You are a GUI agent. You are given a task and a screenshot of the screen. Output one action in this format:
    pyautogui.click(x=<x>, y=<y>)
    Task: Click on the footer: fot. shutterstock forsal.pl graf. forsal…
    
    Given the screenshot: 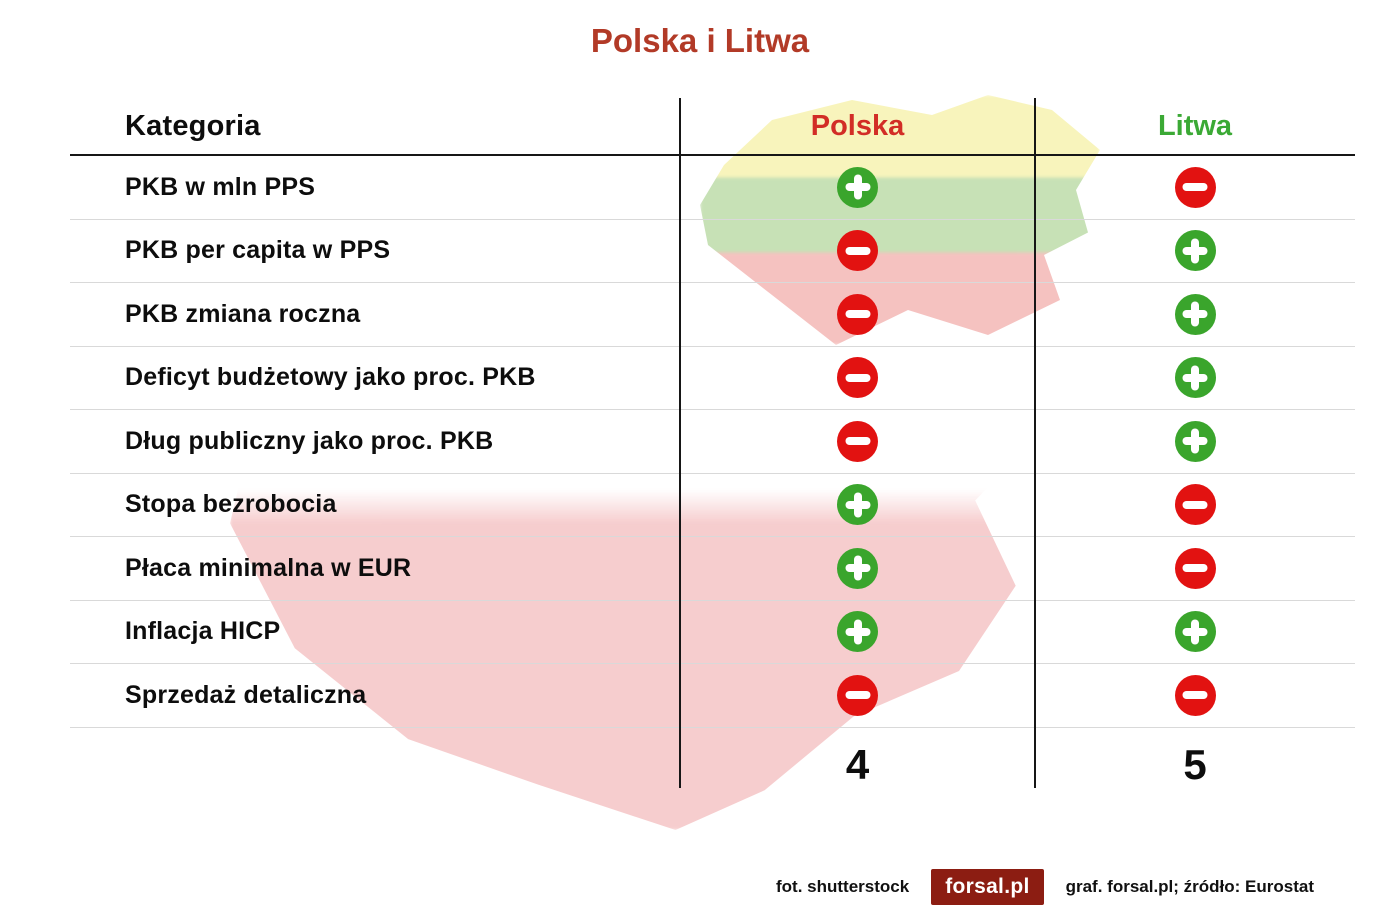 What is the action you would take?
    pyautogui.click(x=1045, y=887)
    